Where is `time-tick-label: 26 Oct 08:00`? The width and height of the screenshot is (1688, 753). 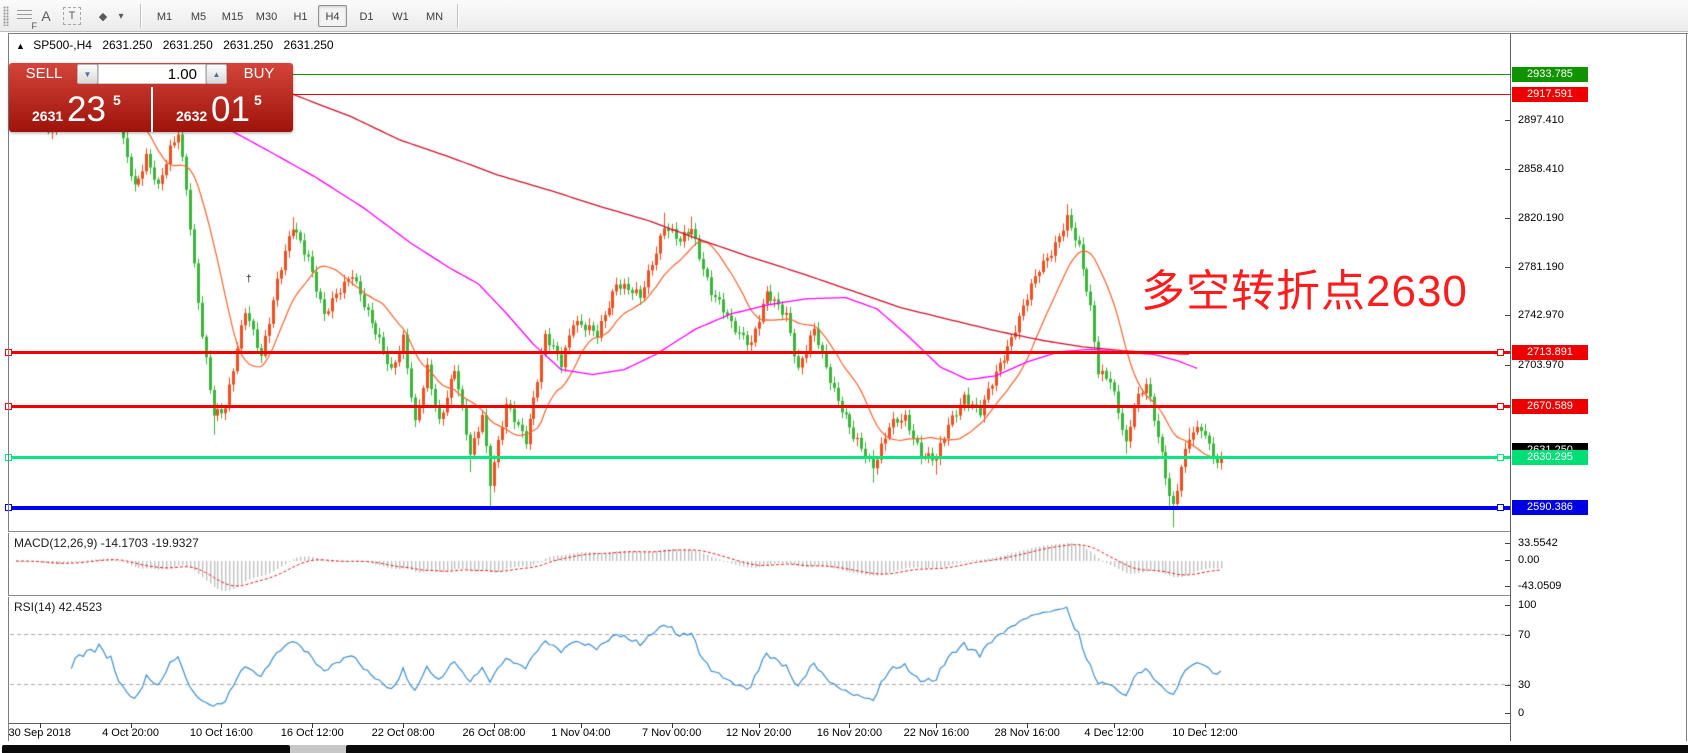 time-tick-label: 26 Oct 08:00 is located at coordinates (494, 733).